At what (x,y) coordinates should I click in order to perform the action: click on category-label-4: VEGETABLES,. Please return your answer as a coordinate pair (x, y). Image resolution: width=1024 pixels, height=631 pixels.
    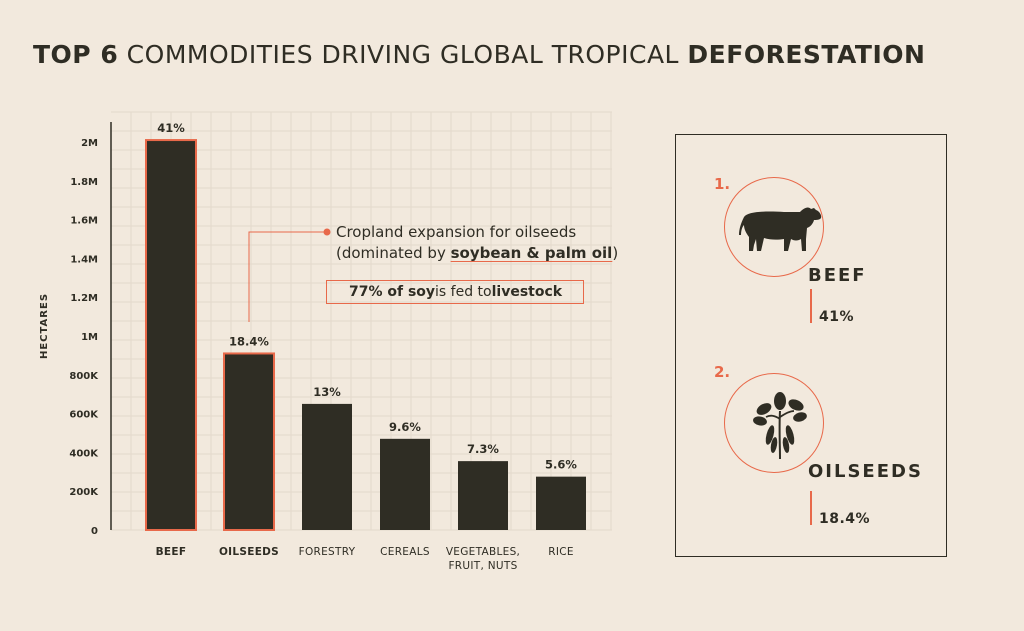
    Looking at the image, I should click on (483, 552).